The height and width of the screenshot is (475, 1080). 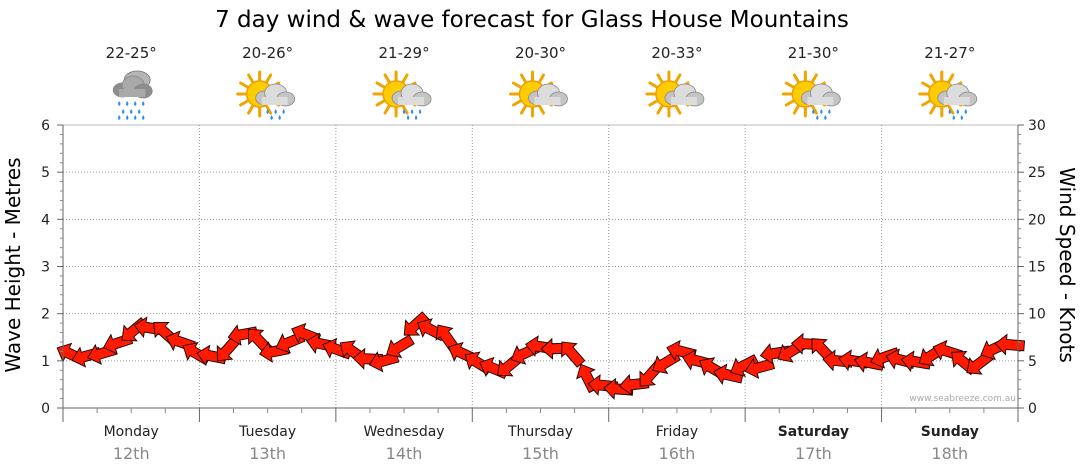 I want to click on wind-speed-axis: 0 5 10 15 20 25 30, so click(x=1031, y=267).